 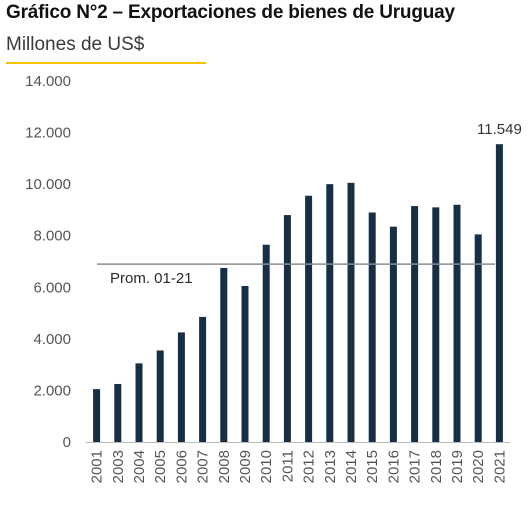 I want to click on x-tick-label: 2010, so click(x=266, y=466).